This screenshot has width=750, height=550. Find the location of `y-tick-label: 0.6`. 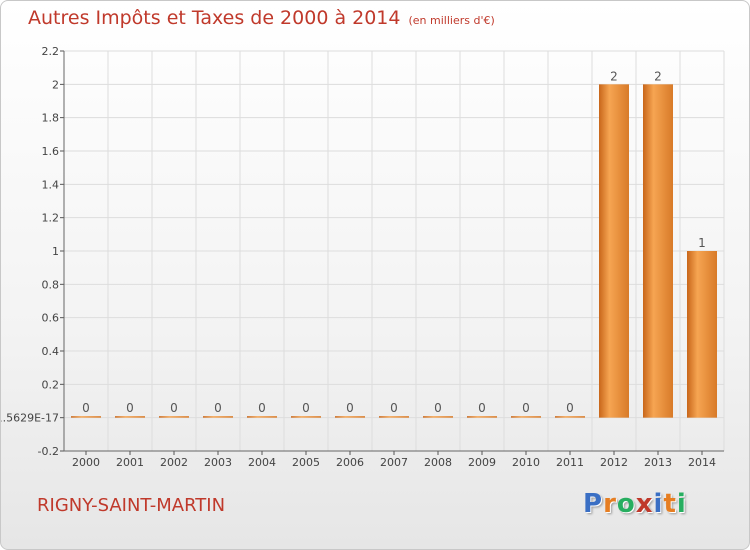

y-tick-label: 0.6 is located at coordinates (51, 318).